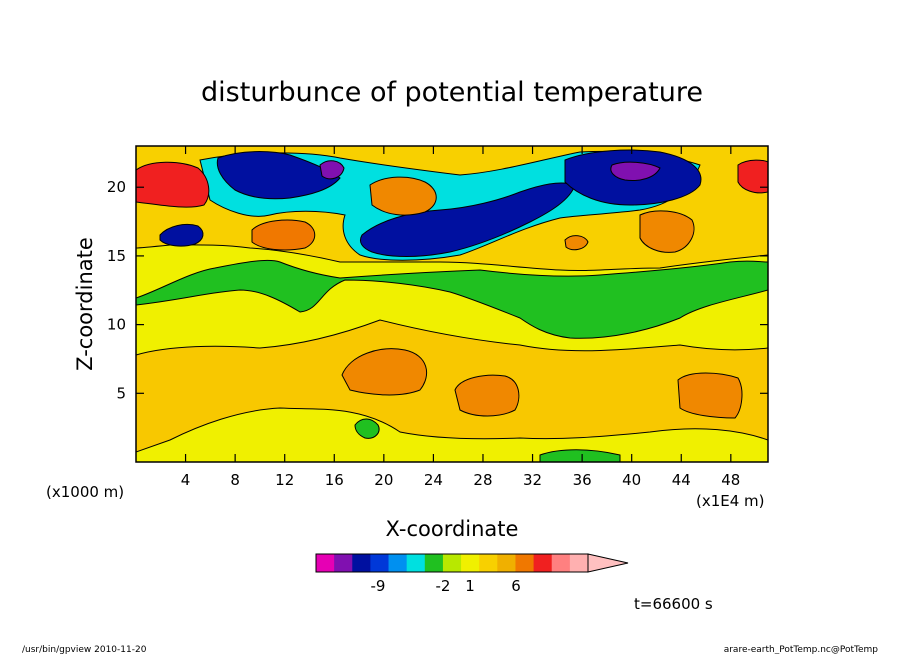 The width and height of the screenshot is (904, 654). Describe the element at coordinates (516, 586) in the screenshot. I see `colorbar-tick-label: 6` at that location.